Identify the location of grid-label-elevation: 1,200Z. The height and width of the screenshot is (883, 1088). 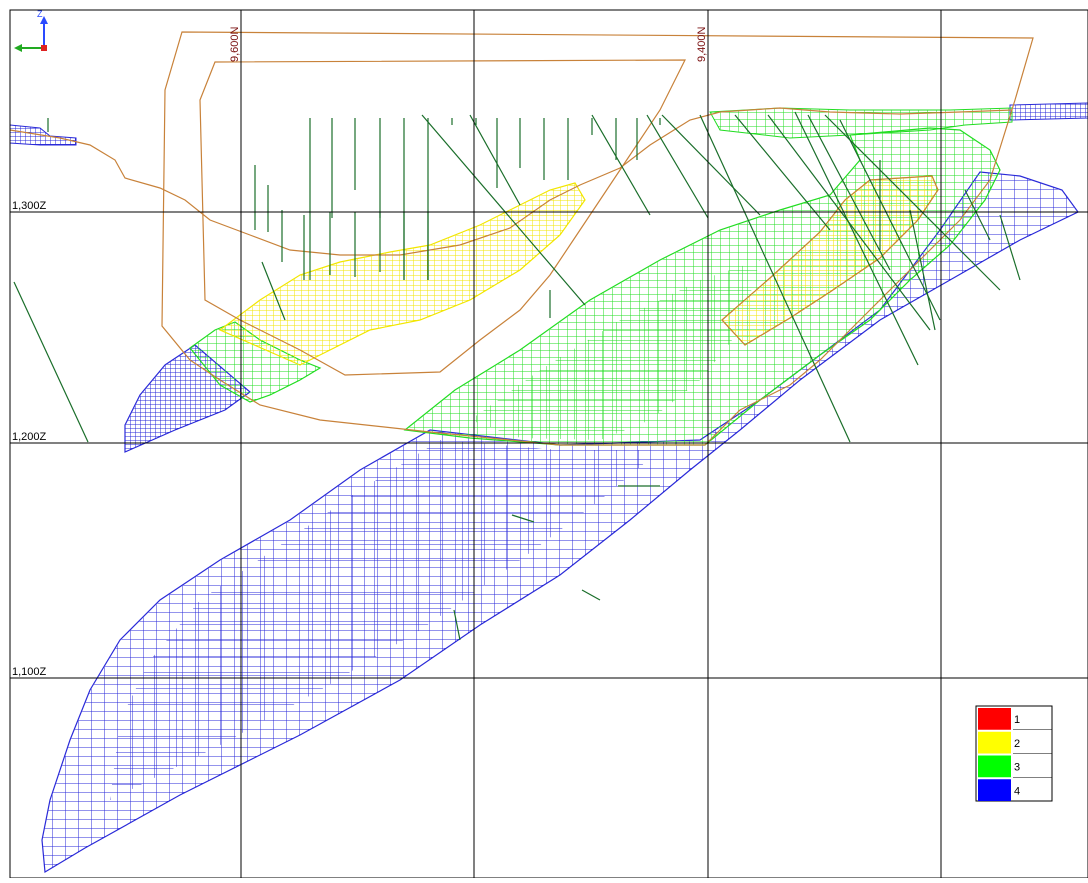
(29, 437).